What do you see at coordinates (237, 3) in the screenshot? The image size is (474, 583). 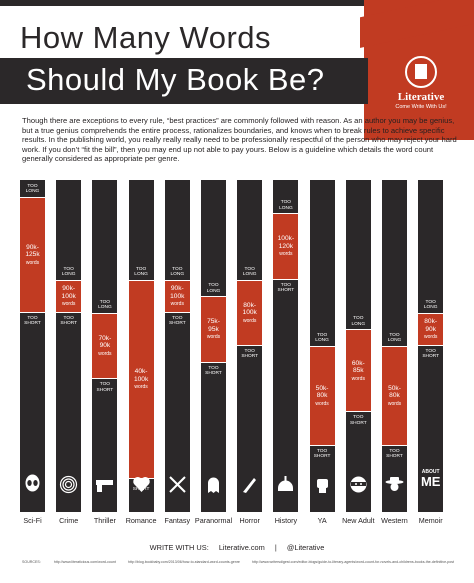 I see `top-bar` at bounding box center [237, 3].